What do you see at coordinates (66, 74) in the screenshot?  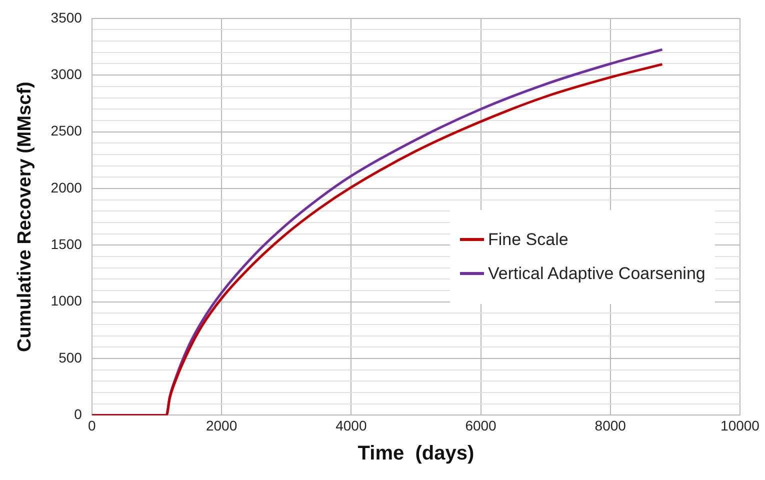 I see `y-tick-label: 3000` at bounding box center [66, 74].